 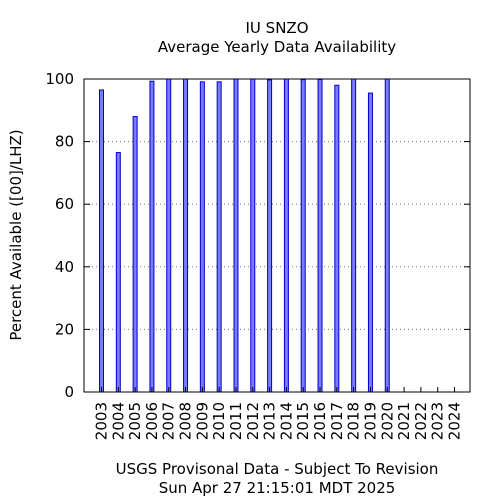 What do you see at coordinates (277, 488) in the screenshot?
I see `footer-timestamp: Sun Apr 27 21:15:01 MDT 2025` at bounding box center [277, 488].